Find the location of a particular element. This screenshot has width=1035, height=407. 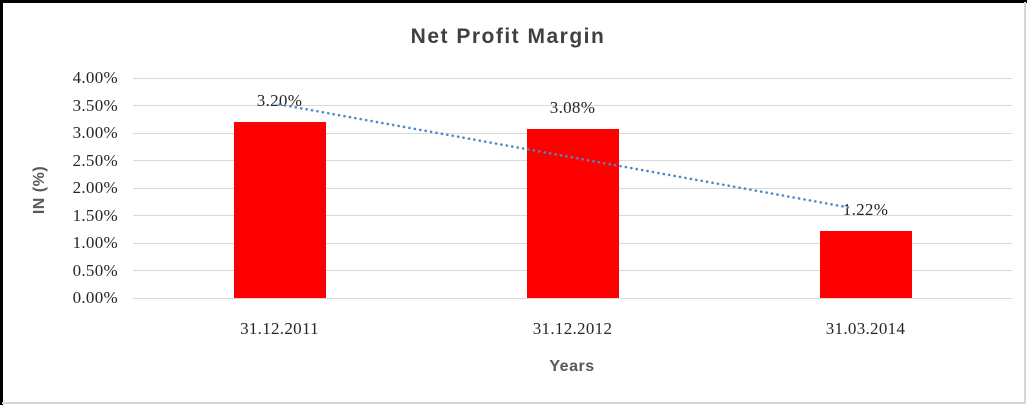

y-tick-label: 1.00% is located at coordinates (95, 242).